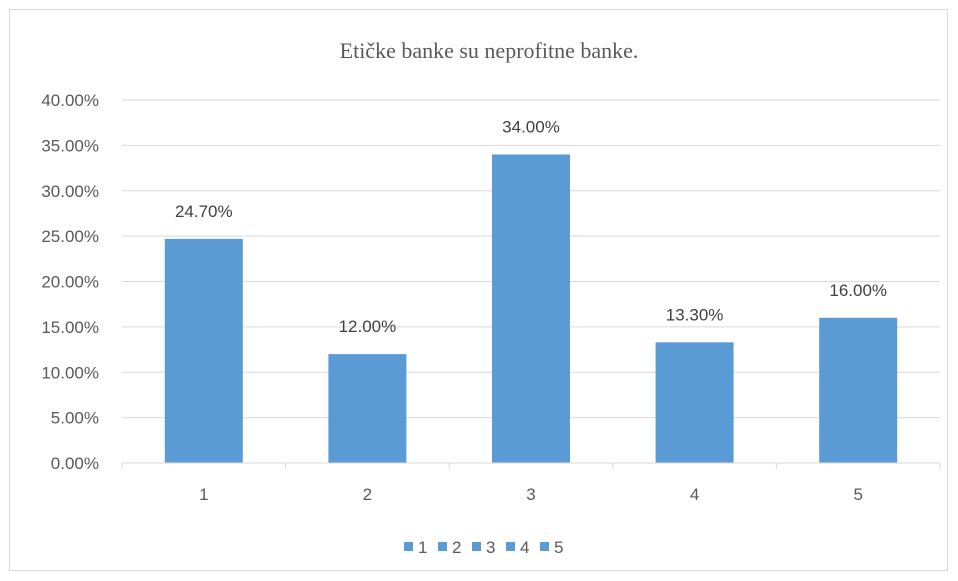 This screenshot has height=581, width=958. I want to click on legend-label: 1, so click(422, 547).